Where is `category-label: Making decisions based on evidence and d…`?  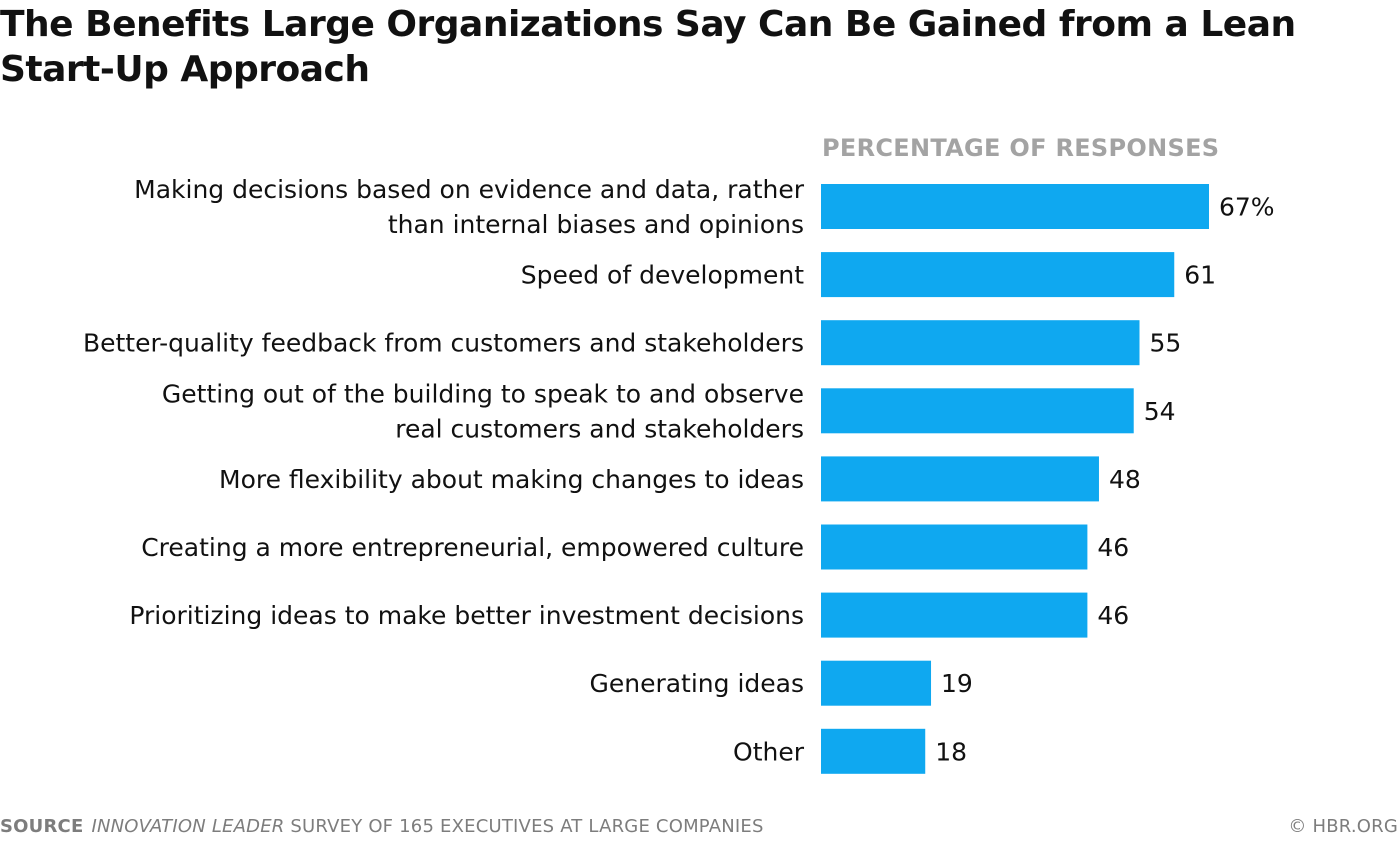
category-label: Making decisions based on evidence and d… is located at coordinates (469, 207).